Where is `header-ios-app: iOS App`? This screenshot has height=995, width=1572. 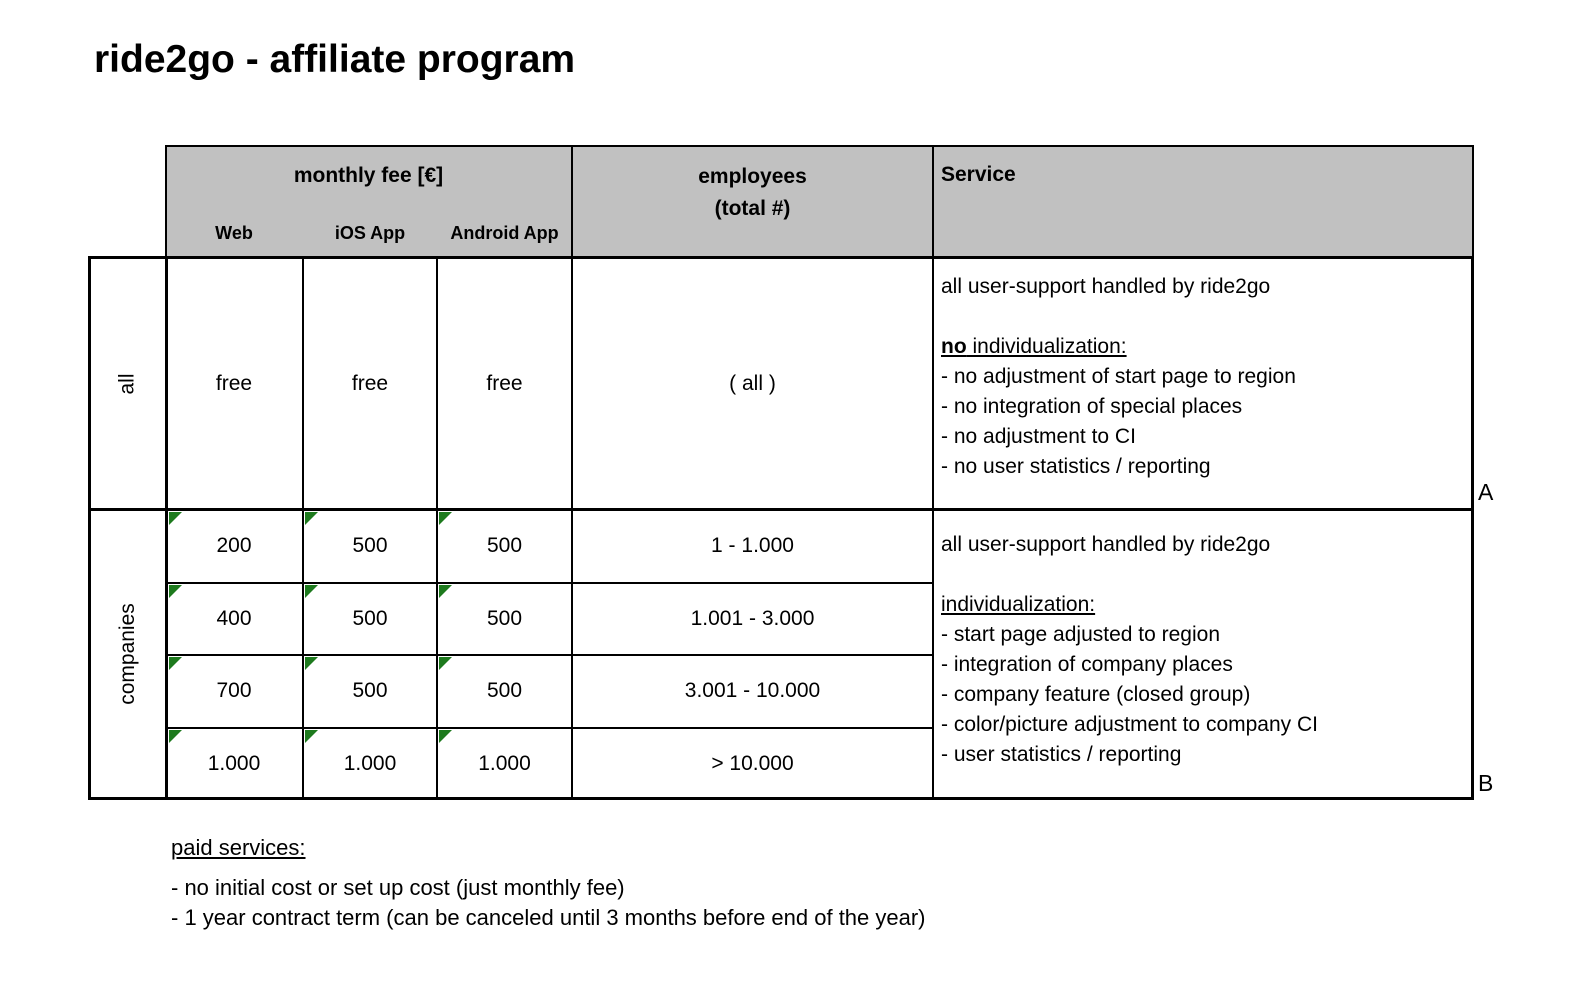 header-ios-app: iOS App is located at coordinates (370, 233).